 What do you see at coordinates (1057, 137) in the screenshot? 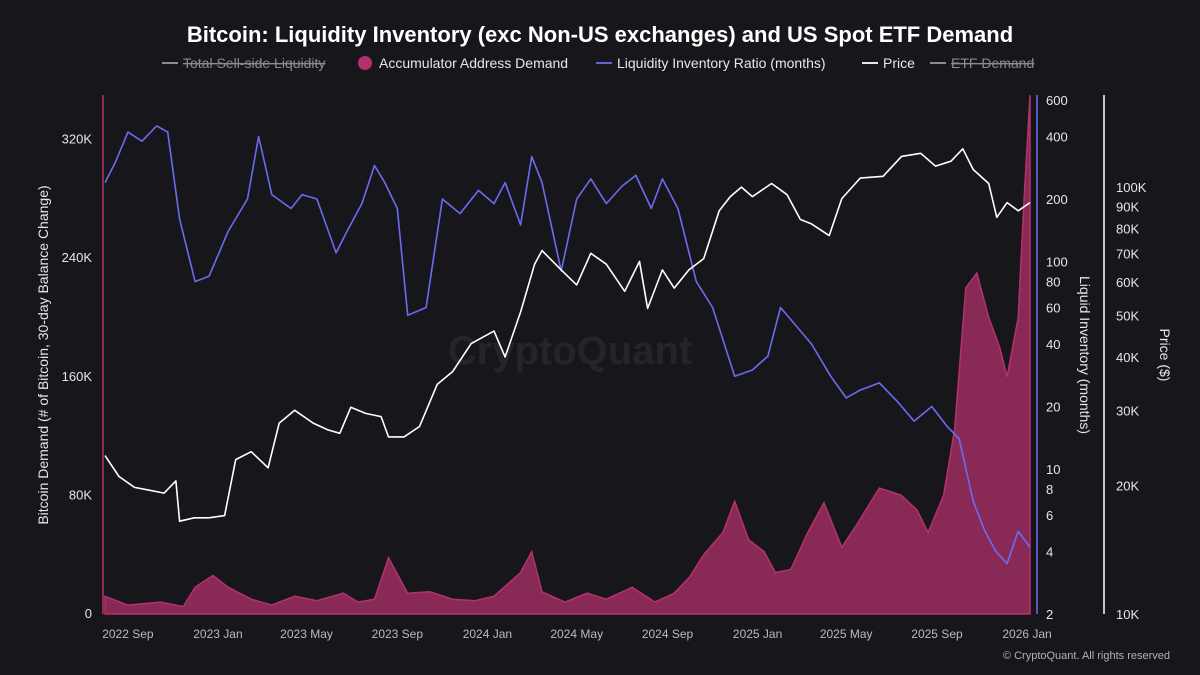
I see `inventory-tick-label: 400` at bounding box center [1057, 137].